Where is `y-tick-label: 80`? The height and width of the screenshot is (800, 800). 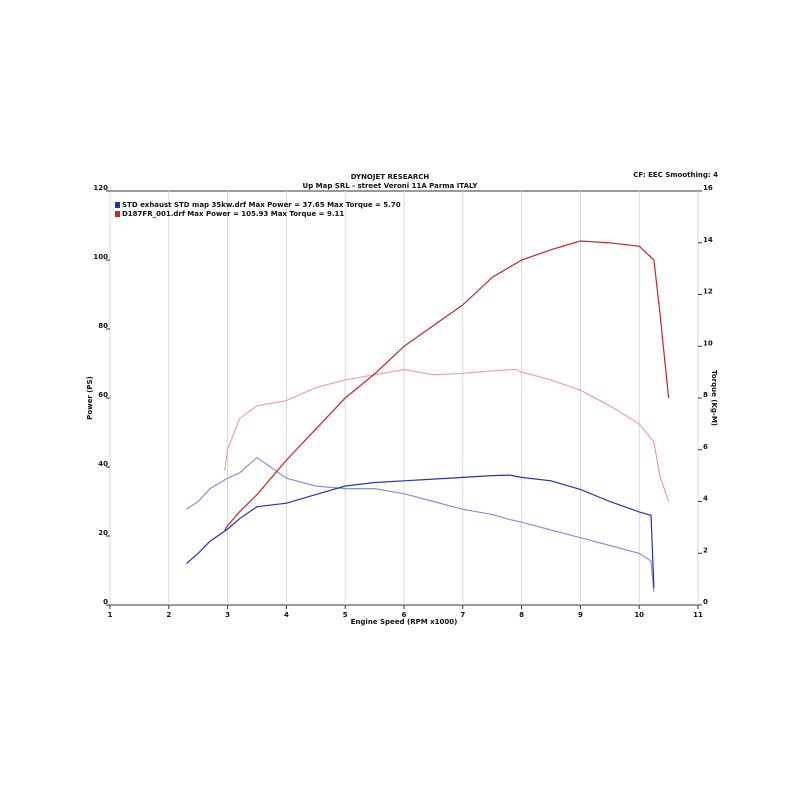 y-tick-label: 80 is located at coordinates (103, 326).